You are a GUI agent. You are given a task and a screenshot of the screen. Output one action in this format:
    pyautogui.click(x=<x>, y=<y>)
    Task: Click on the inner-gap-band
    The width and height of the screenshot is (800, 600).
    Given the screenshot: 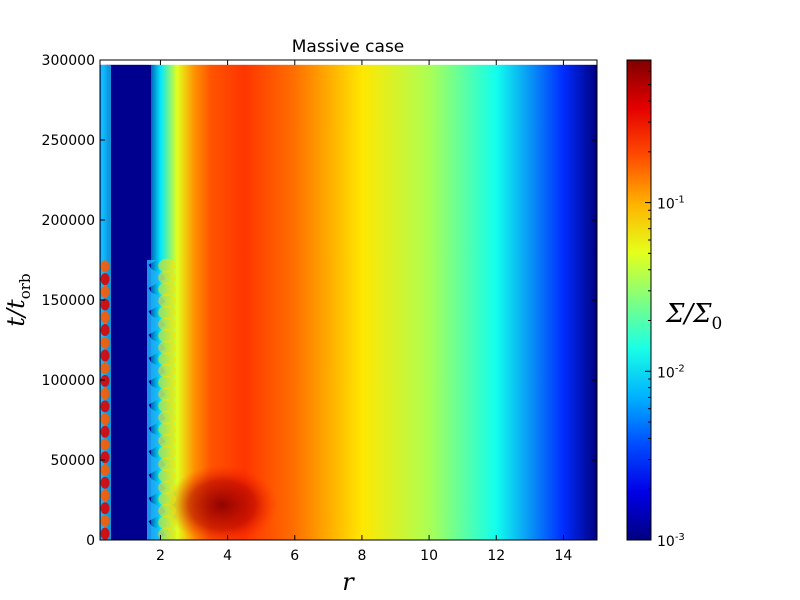 What is the action you would take?
    pyautogui.click(x=131, y=302)
    